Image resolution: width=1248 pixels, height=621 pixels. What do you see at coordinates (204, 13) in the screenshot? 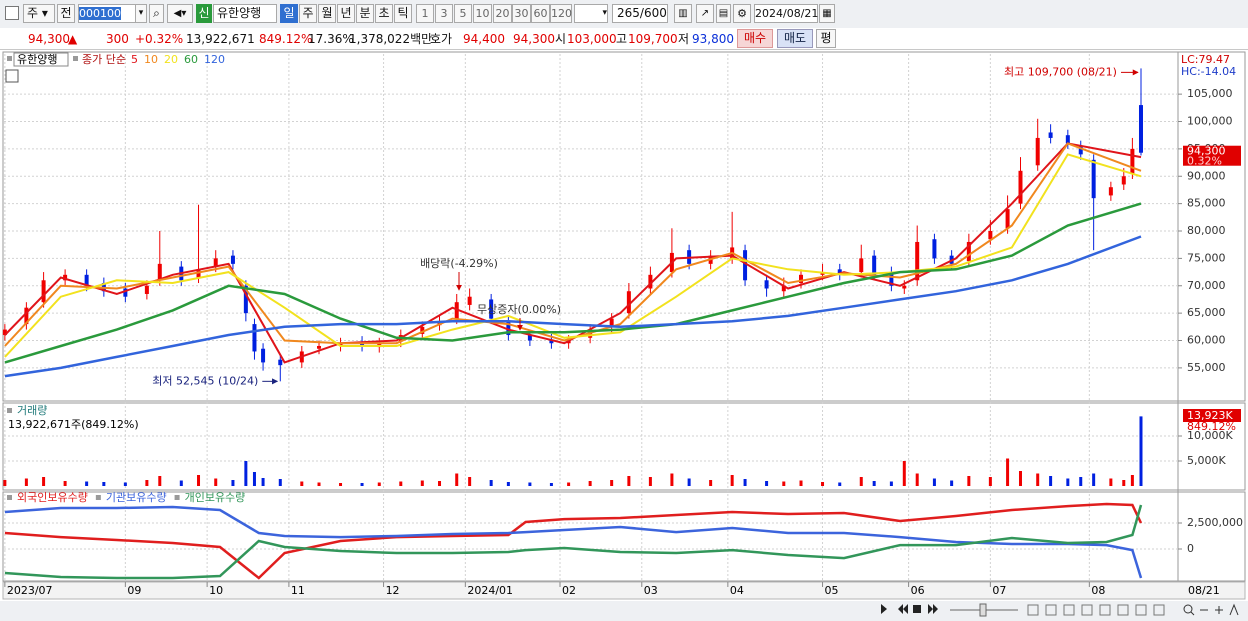
I see `badge: 신` at bounding box center [204, 13].